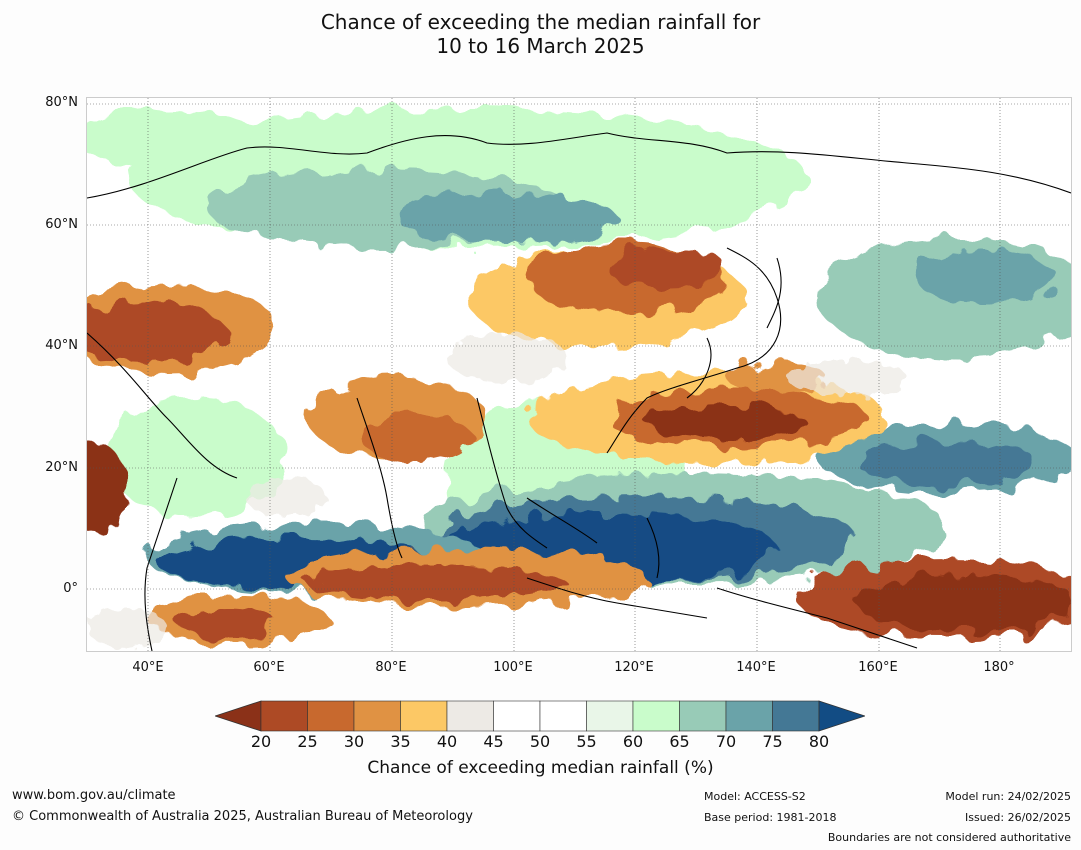 The height and width of the screenshot is (850, 1081). I want to click on lon-label-120e: 120°E, so click(634, 667).